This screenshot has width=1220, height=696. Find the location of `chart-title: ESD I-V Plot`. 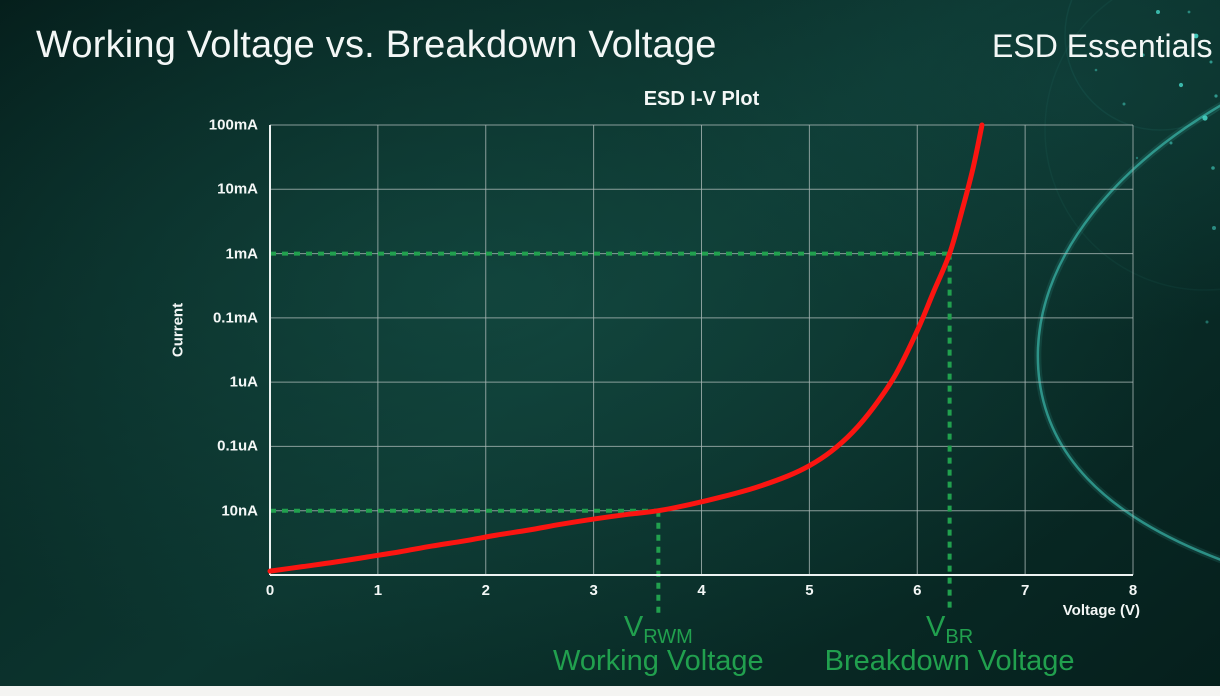

chart-title: ESD I-V Plot is located at coordinates (701, 99).